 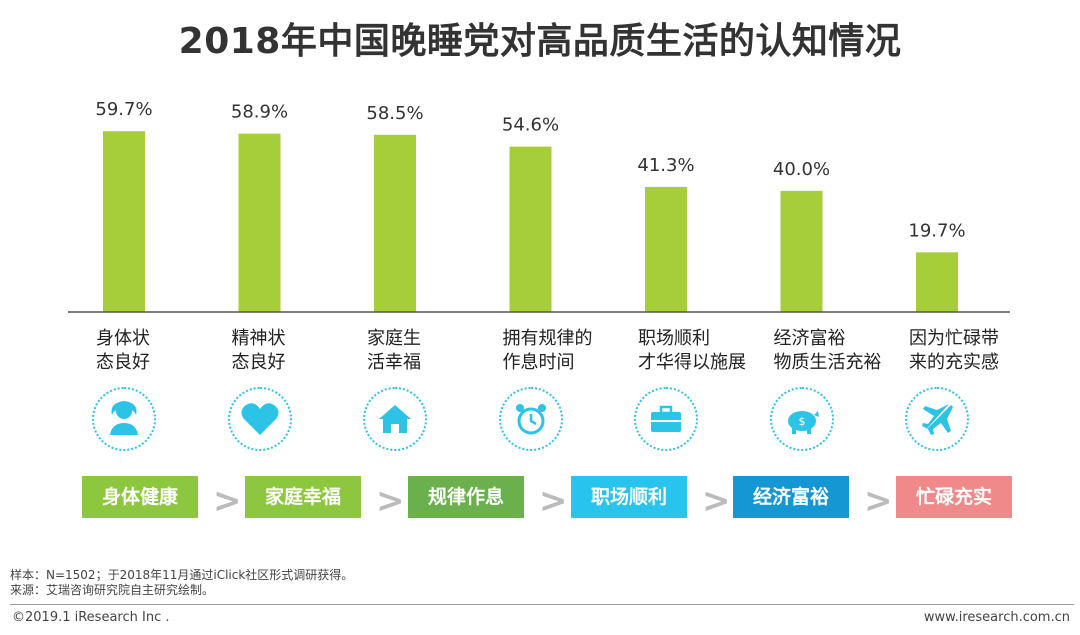 I want to click on chart-title: 2018年中国晚睡党对高品质生活的认知情况, so click(x=540, y=41).